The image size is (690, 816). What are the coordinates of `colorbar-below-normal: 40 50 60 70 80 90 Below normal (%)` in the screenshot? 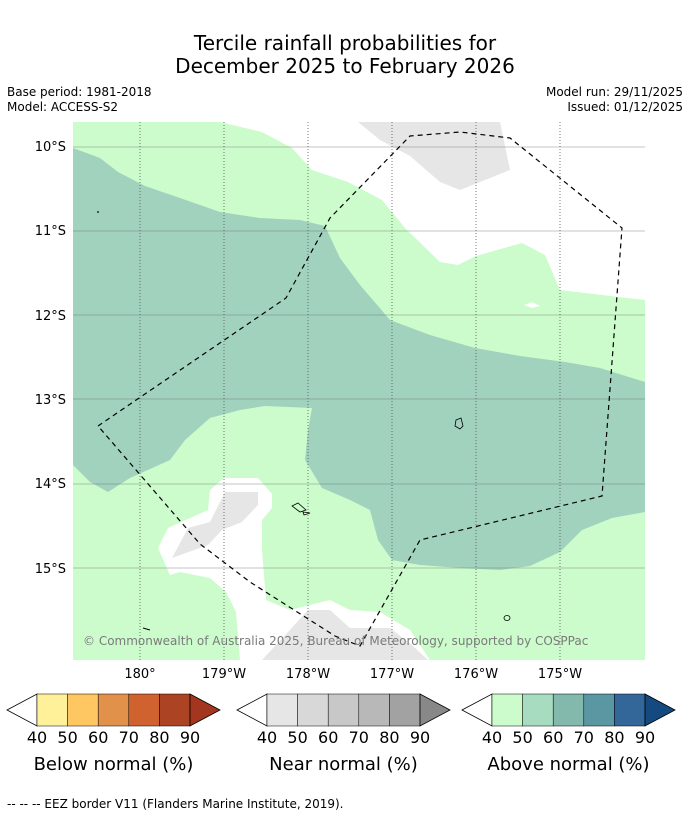 It's located at (113, 734).